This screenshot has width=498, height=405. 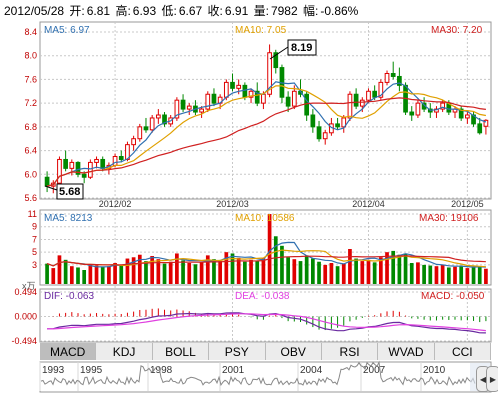 What do you see at coordinates (236, 11) in the screenshot?
I see `close-value: 6.91` at bounding box center [236, 11].